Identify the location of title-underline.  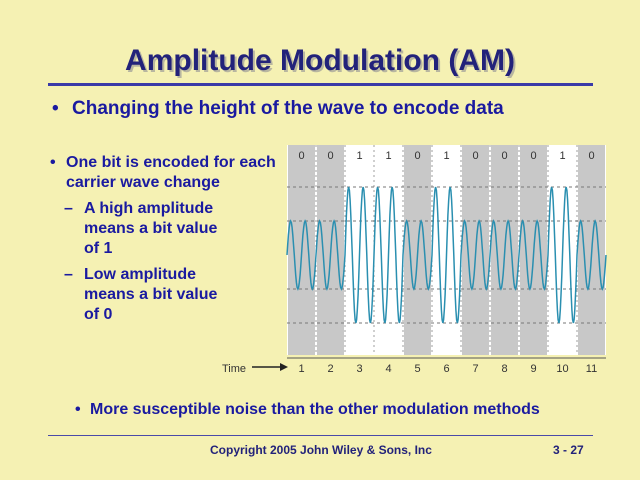
(320, 84).